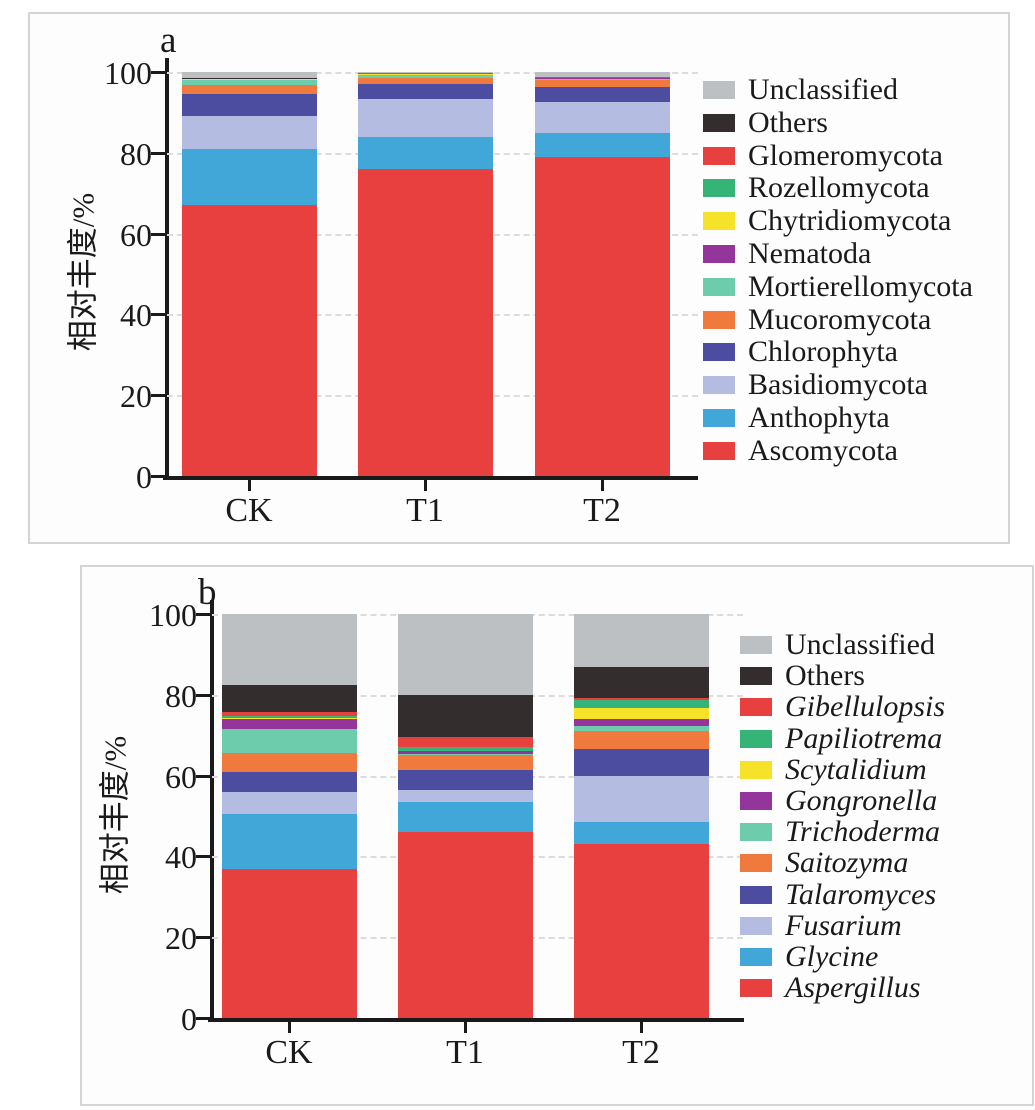 This screenshot has width=1035, height=1110. I want to click on bar-segment-t2-scytalidium, so click(641, 713).